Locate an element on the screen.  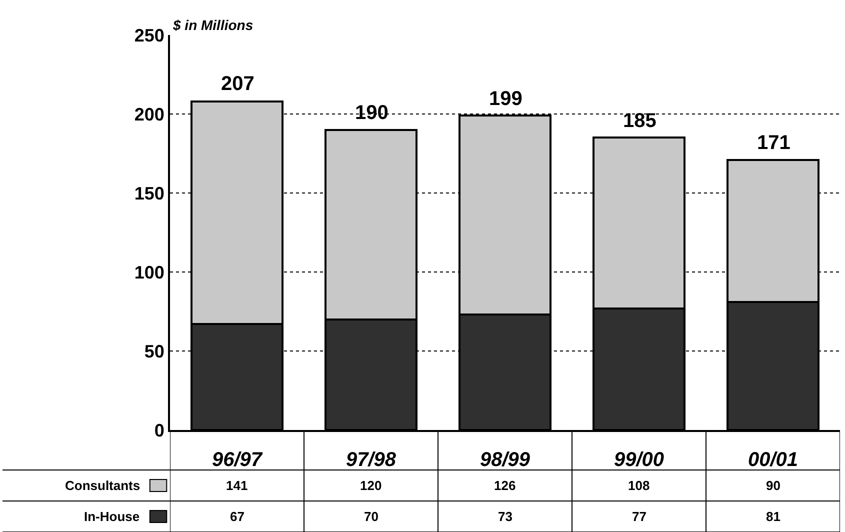
data-label: 141 is located at coordinates (237, 485).